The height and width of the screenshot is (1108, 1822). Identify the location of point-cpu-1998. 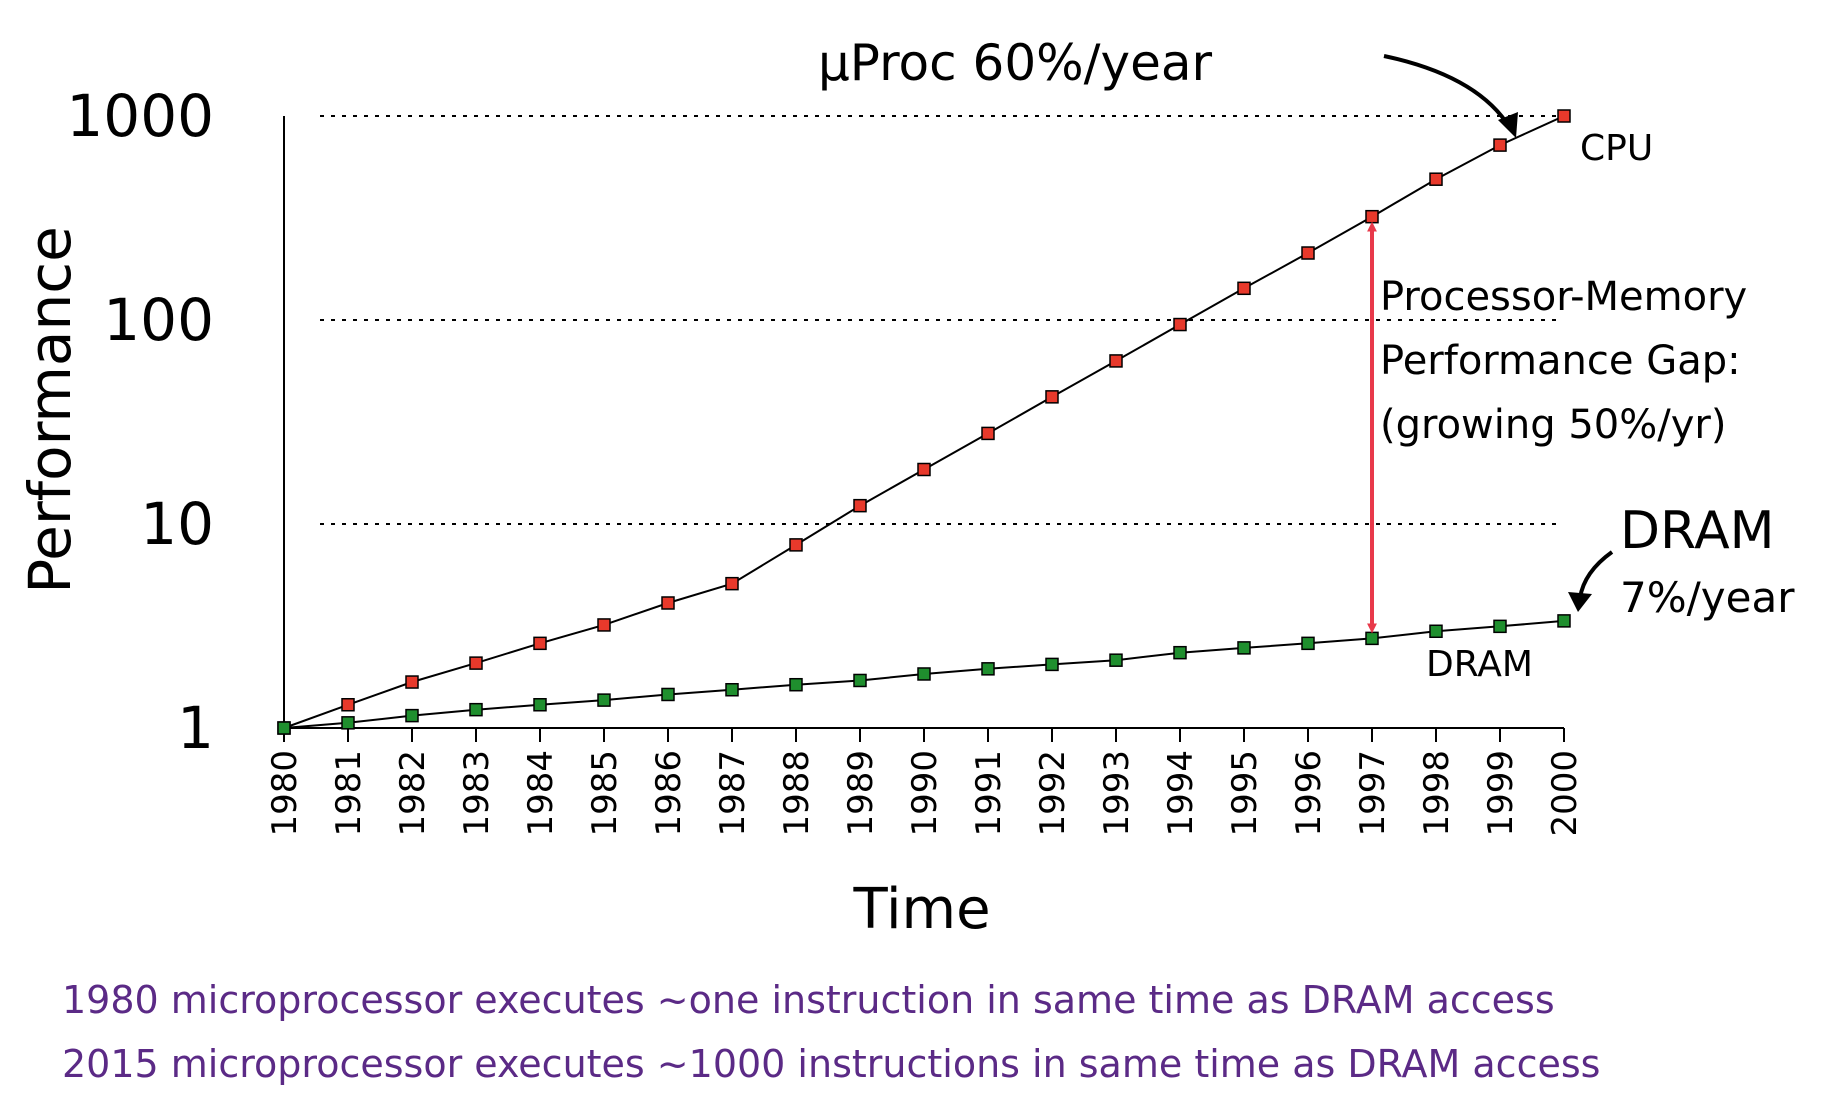
(1436, 179).